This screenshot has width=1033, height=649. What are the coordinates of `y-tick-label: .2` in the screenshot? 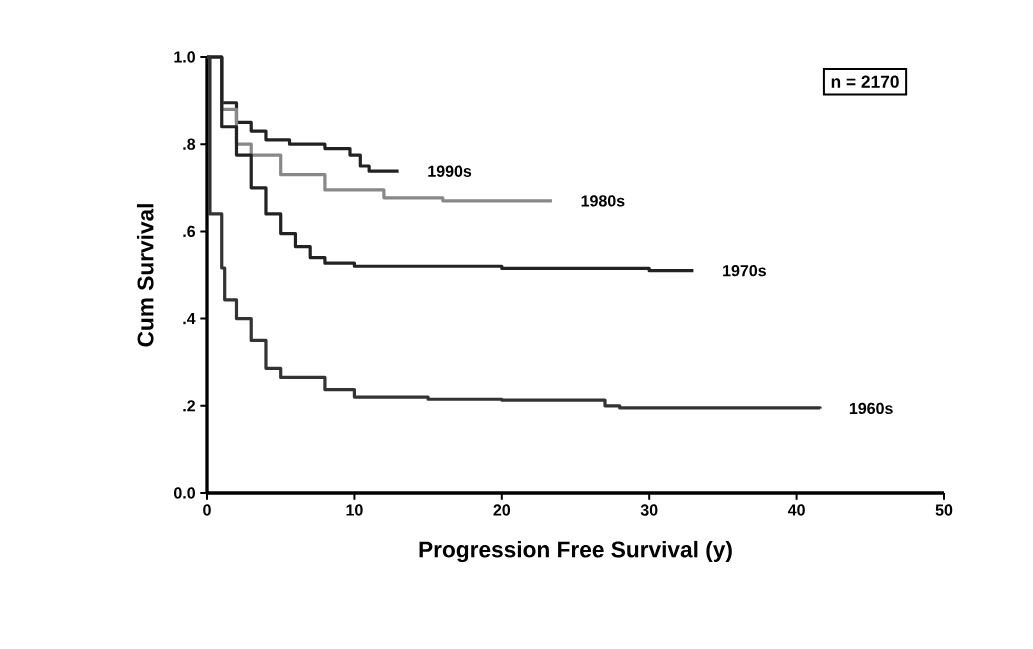 It's located at (189, 406).